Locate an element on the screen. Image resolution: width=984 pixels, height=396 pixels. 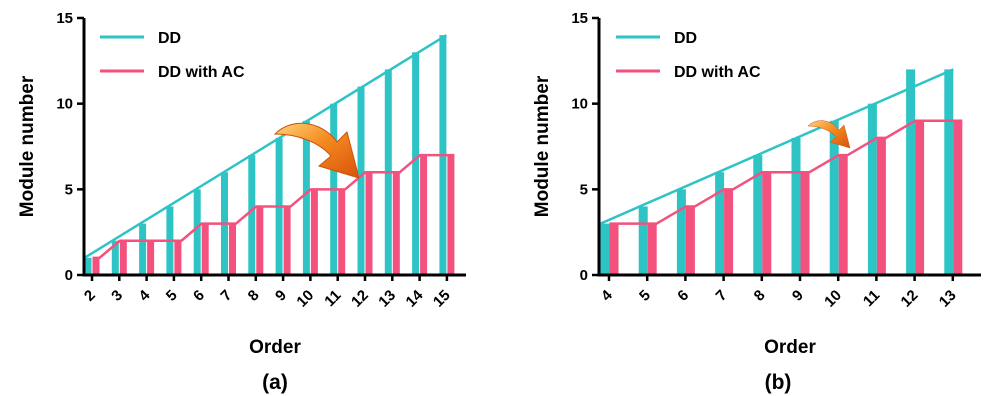
series-line-dd is located at coordinates (776, 146).